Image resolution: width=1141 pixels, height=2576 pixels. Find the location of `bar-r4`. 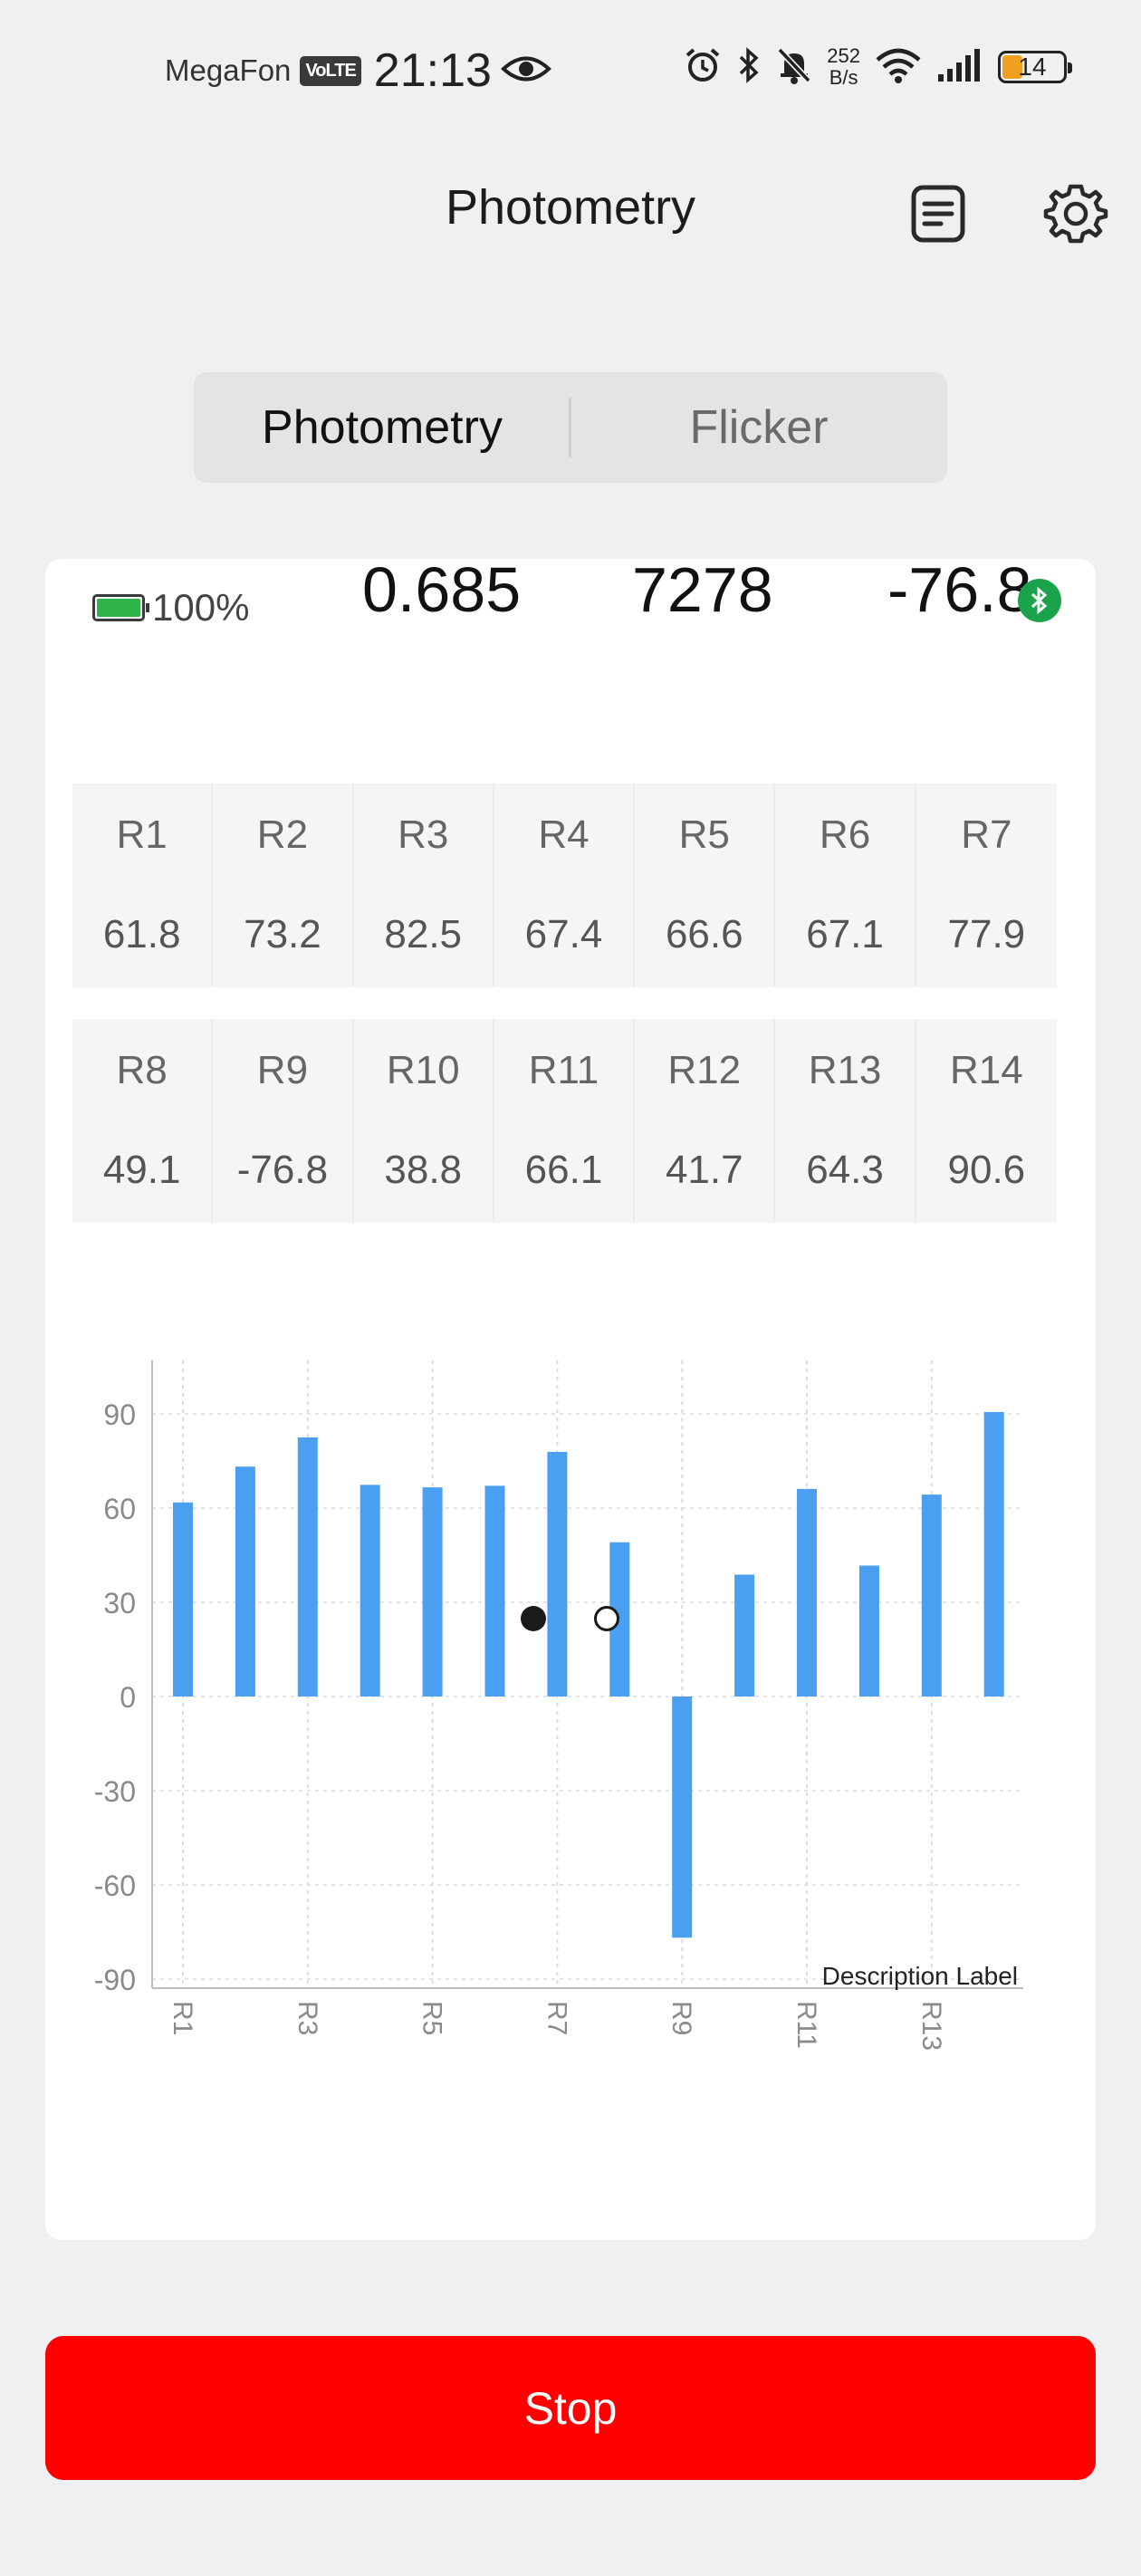

bar-r4 is located at coordinates (370, 1591).